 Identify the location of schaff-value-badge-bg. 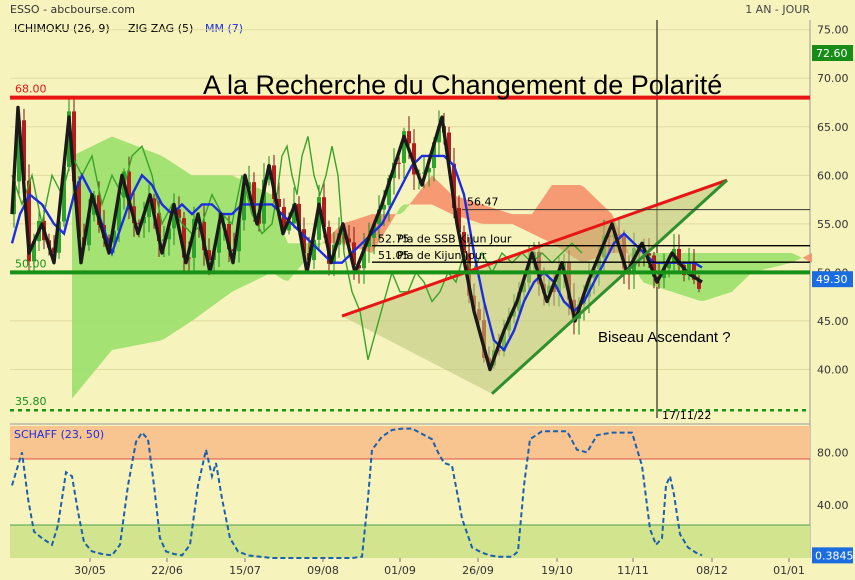
(832, 555).